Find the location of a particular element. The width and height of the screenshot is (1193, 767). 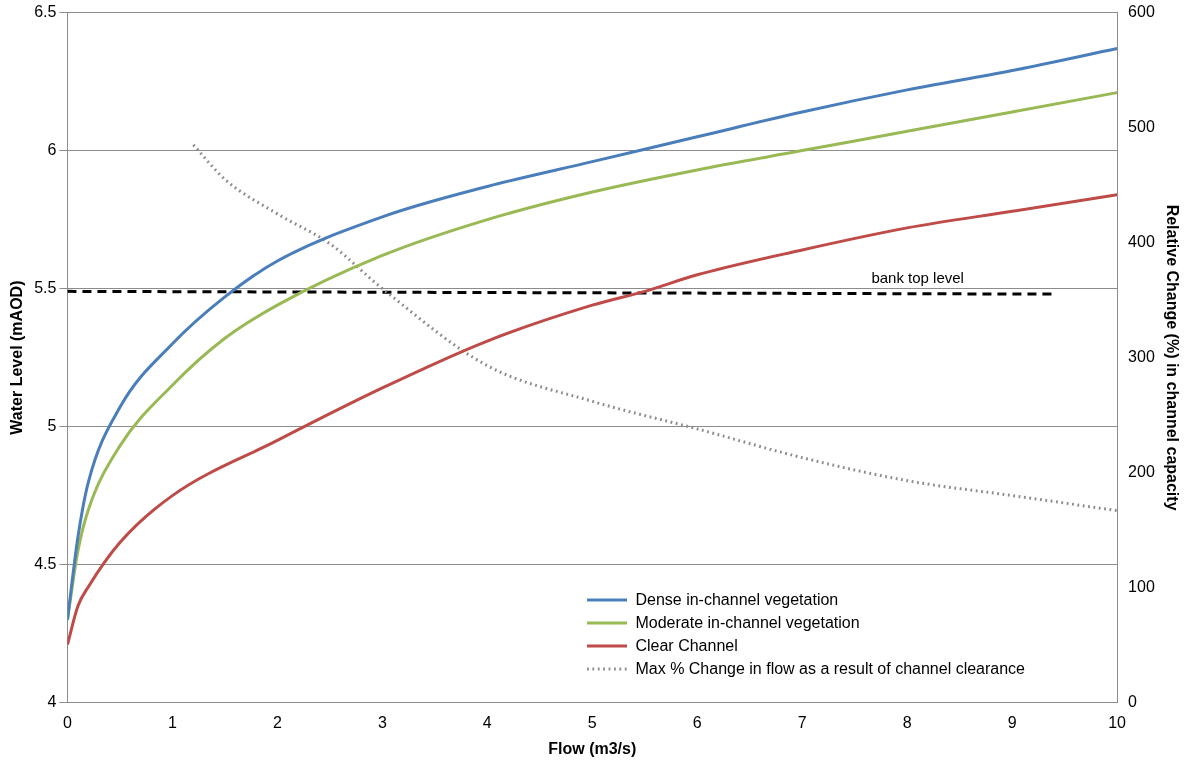

x-tick-label: 9 is located at coordinates (1012, 722).